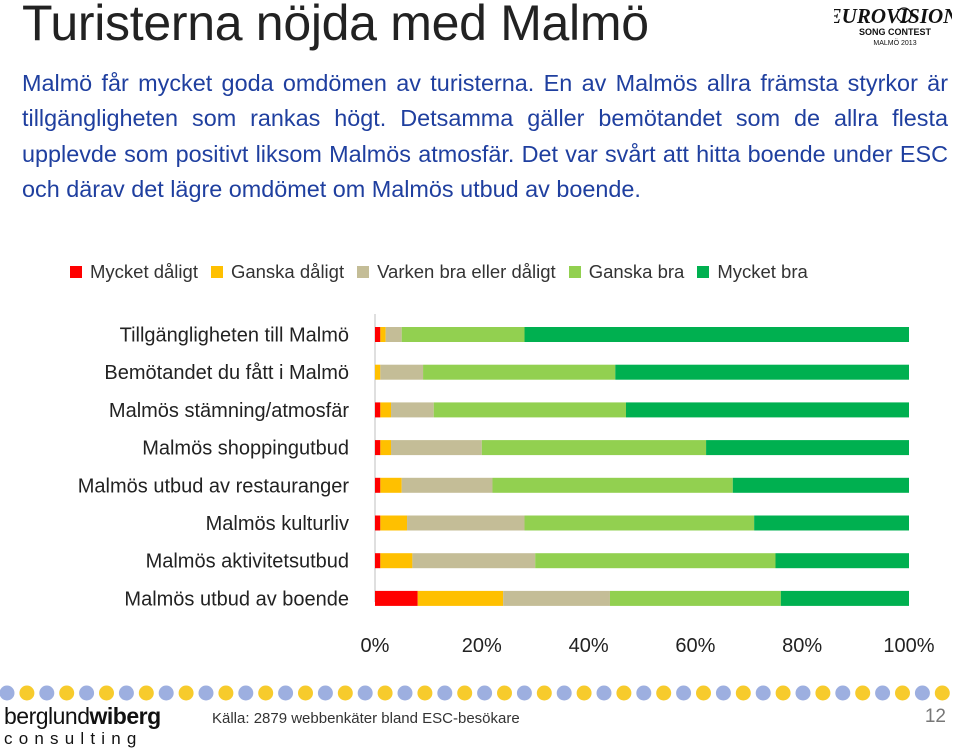 This screenshot has width=960, height=749. Describe the element at coordinates (125, 716) in the screenshot. I see `brand-name-bold: wiberg` at that location.